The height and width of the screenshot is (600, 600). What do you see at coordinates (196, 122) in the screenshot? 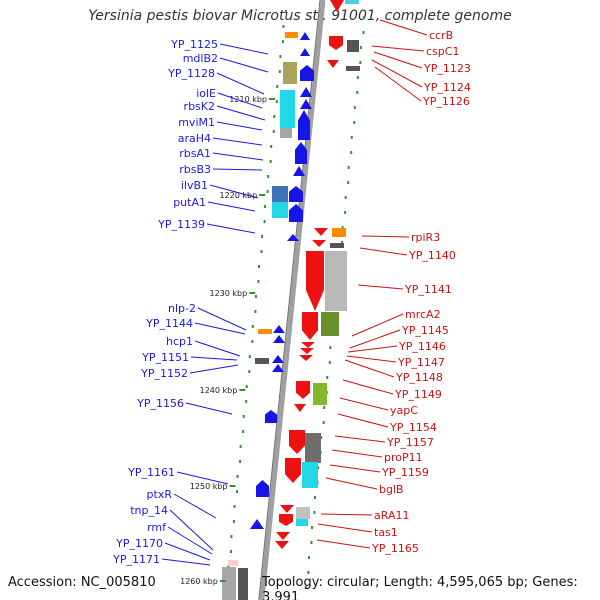
I see `forward-gene-label: mviM1` at bounding box center [196, 122].